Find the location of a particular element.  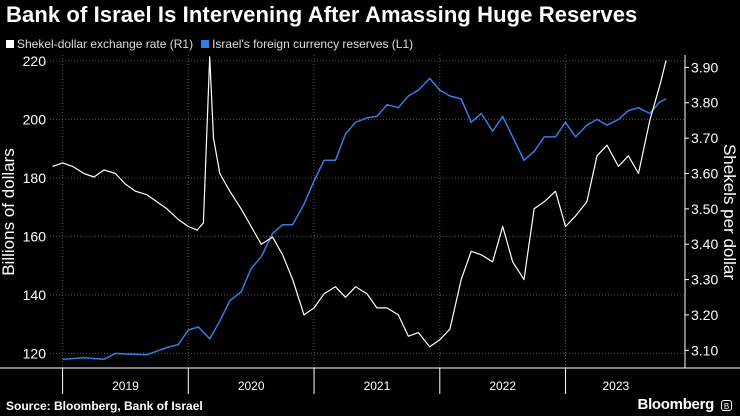

y-tick-right: 3.50 is located at coordinates (704, 209).